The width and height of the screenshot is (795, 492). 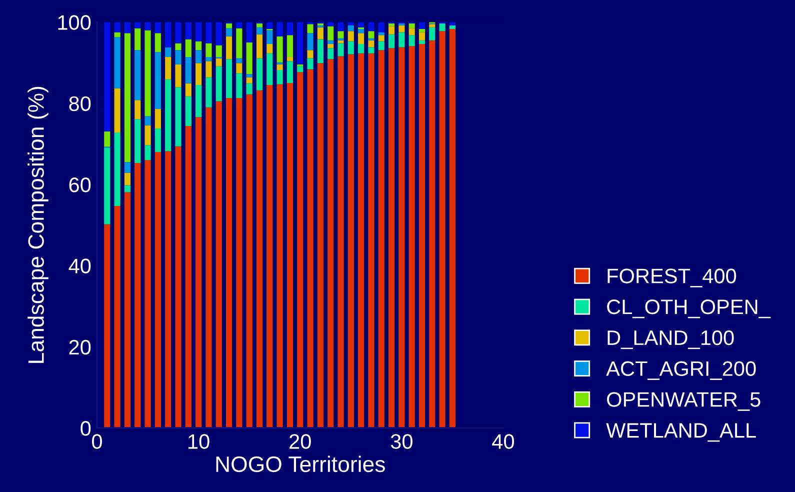 I want to click on y-tick-label: 60, so click(x=80, y=185).